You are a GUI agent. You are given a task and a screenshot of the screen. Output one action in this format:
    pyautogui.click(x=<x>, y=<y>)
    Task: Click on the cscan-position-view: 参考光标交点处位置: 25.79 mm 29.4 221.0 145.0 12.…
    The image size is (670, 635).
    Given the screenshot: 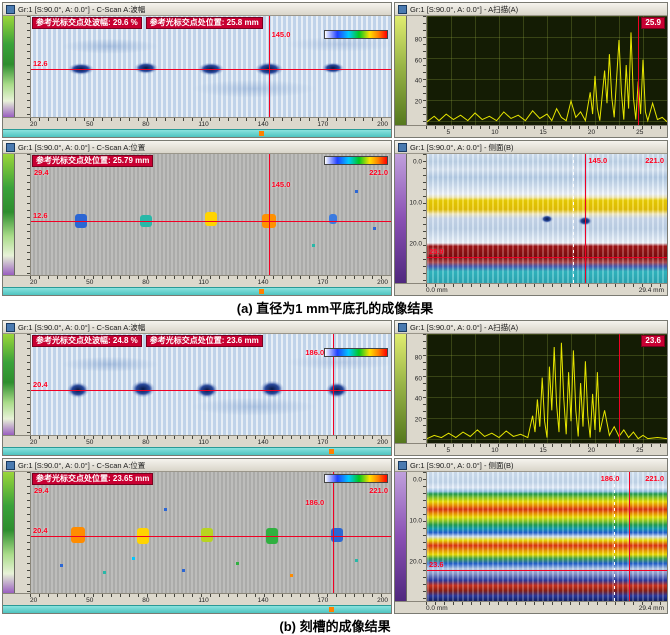 What is the action you would take?
    pyautogui.click(x=211, y=214)
    